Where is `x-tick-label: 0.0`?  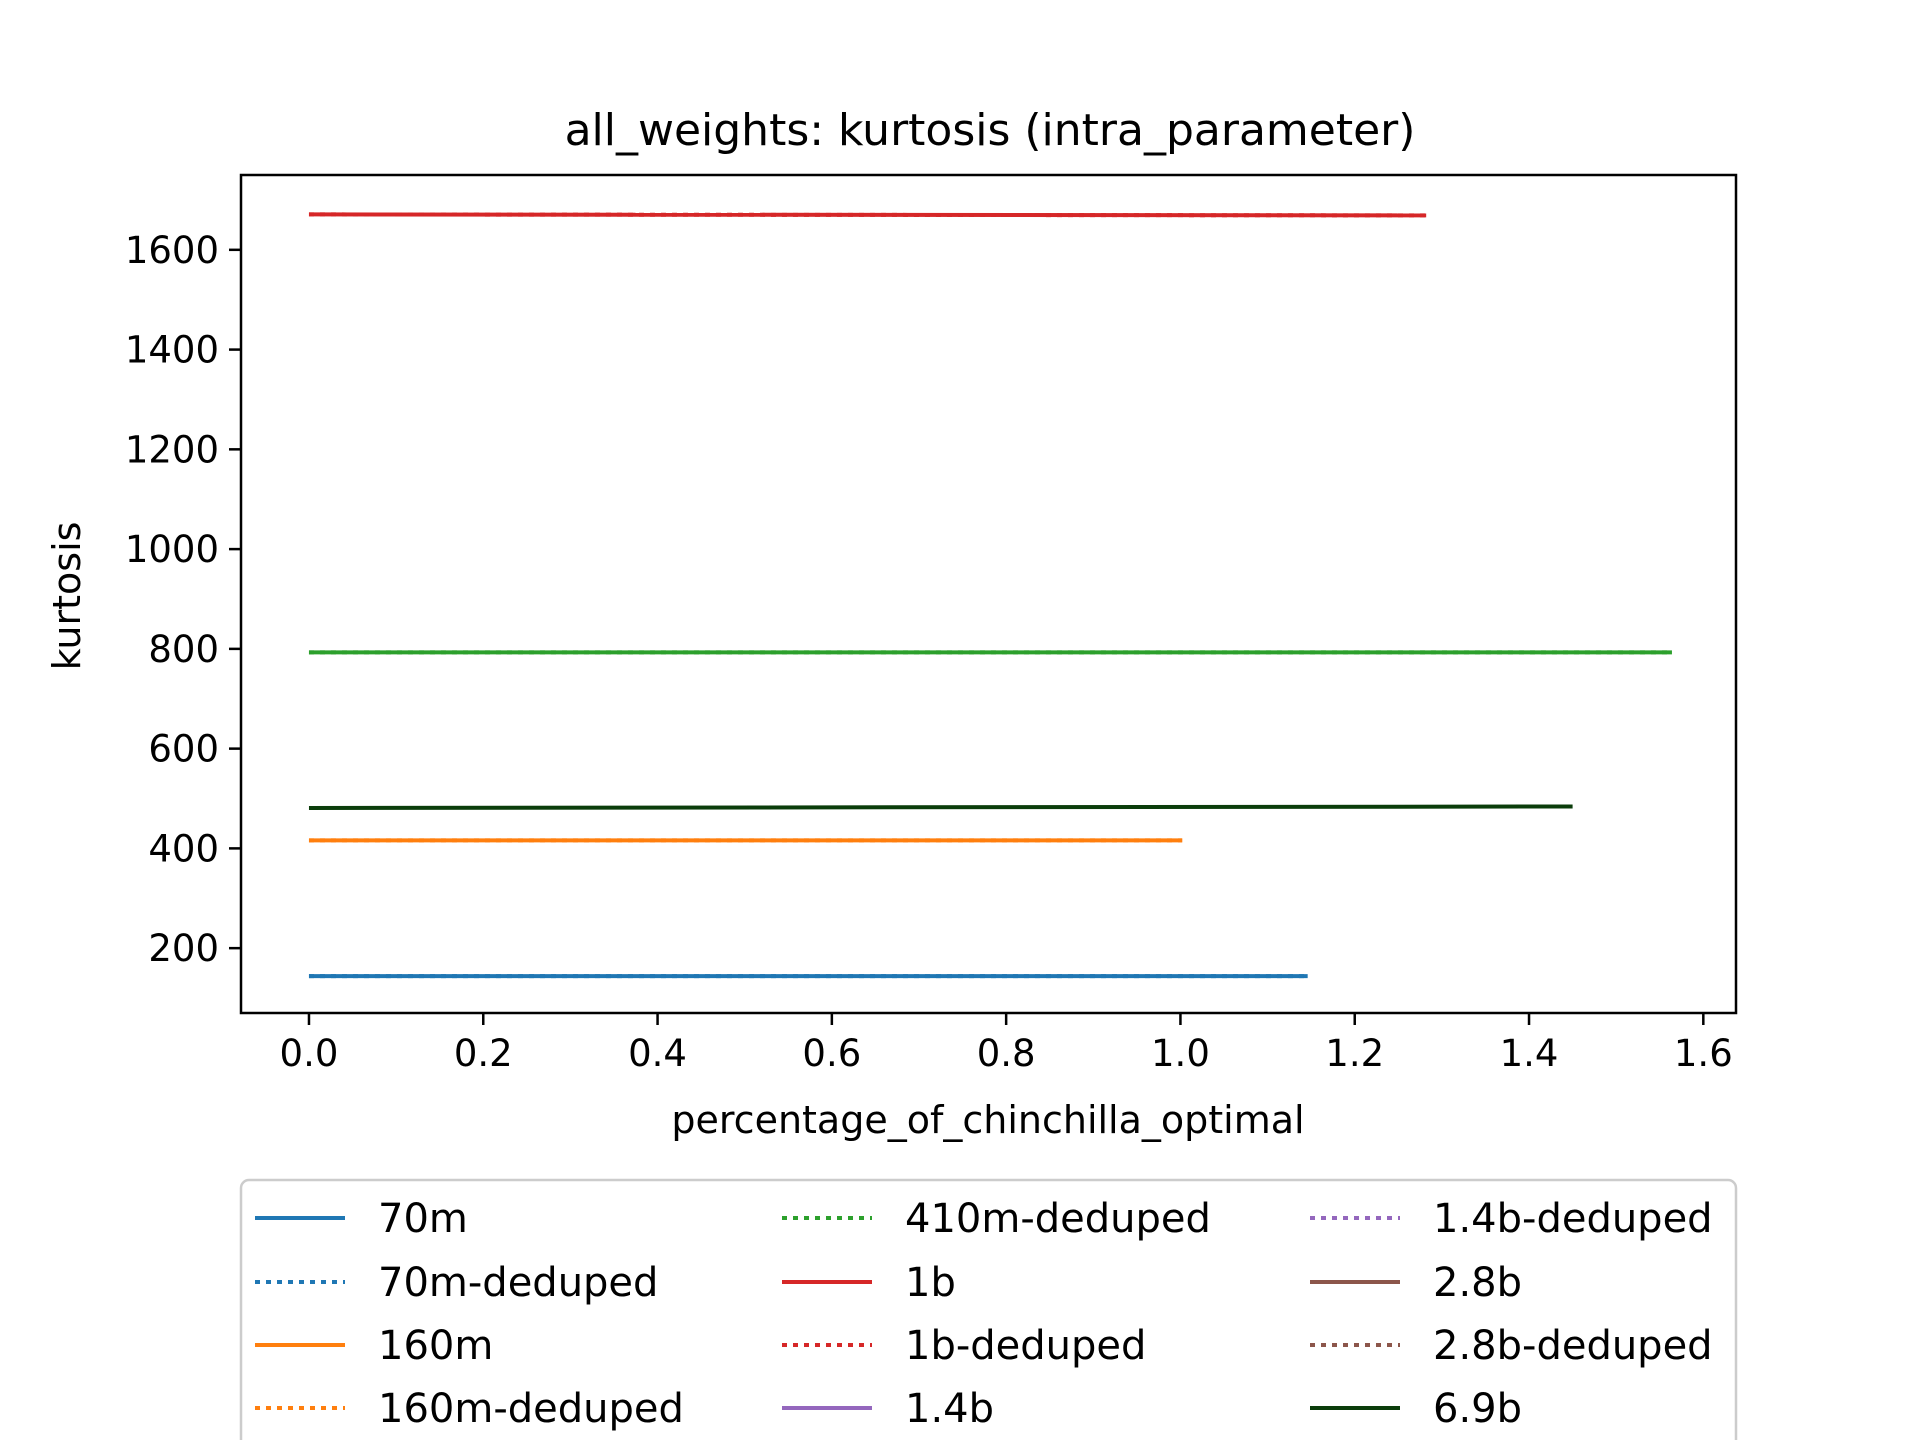 x-tick-label: 0.0 is located at coordinates (309, 1053).